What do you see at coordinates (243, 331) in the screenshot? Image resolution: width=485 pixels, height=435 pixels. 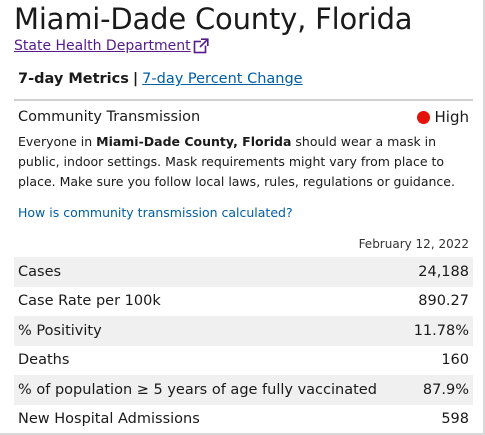 I see `table-row-positivity: % Positivity 11.78%` at bounding box center [243, 331].